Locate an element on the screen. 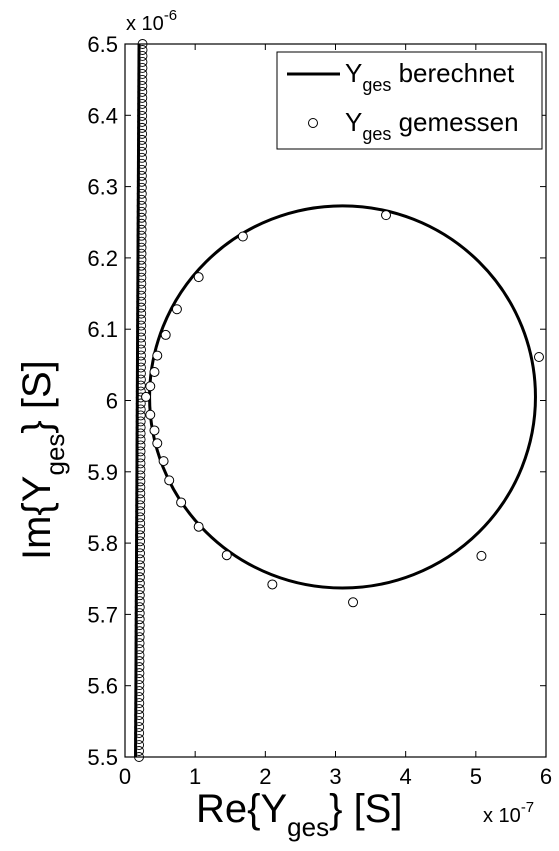 The image size is (559, 851). y-tick-label: 5.8 is located at coordinates (102, 543).